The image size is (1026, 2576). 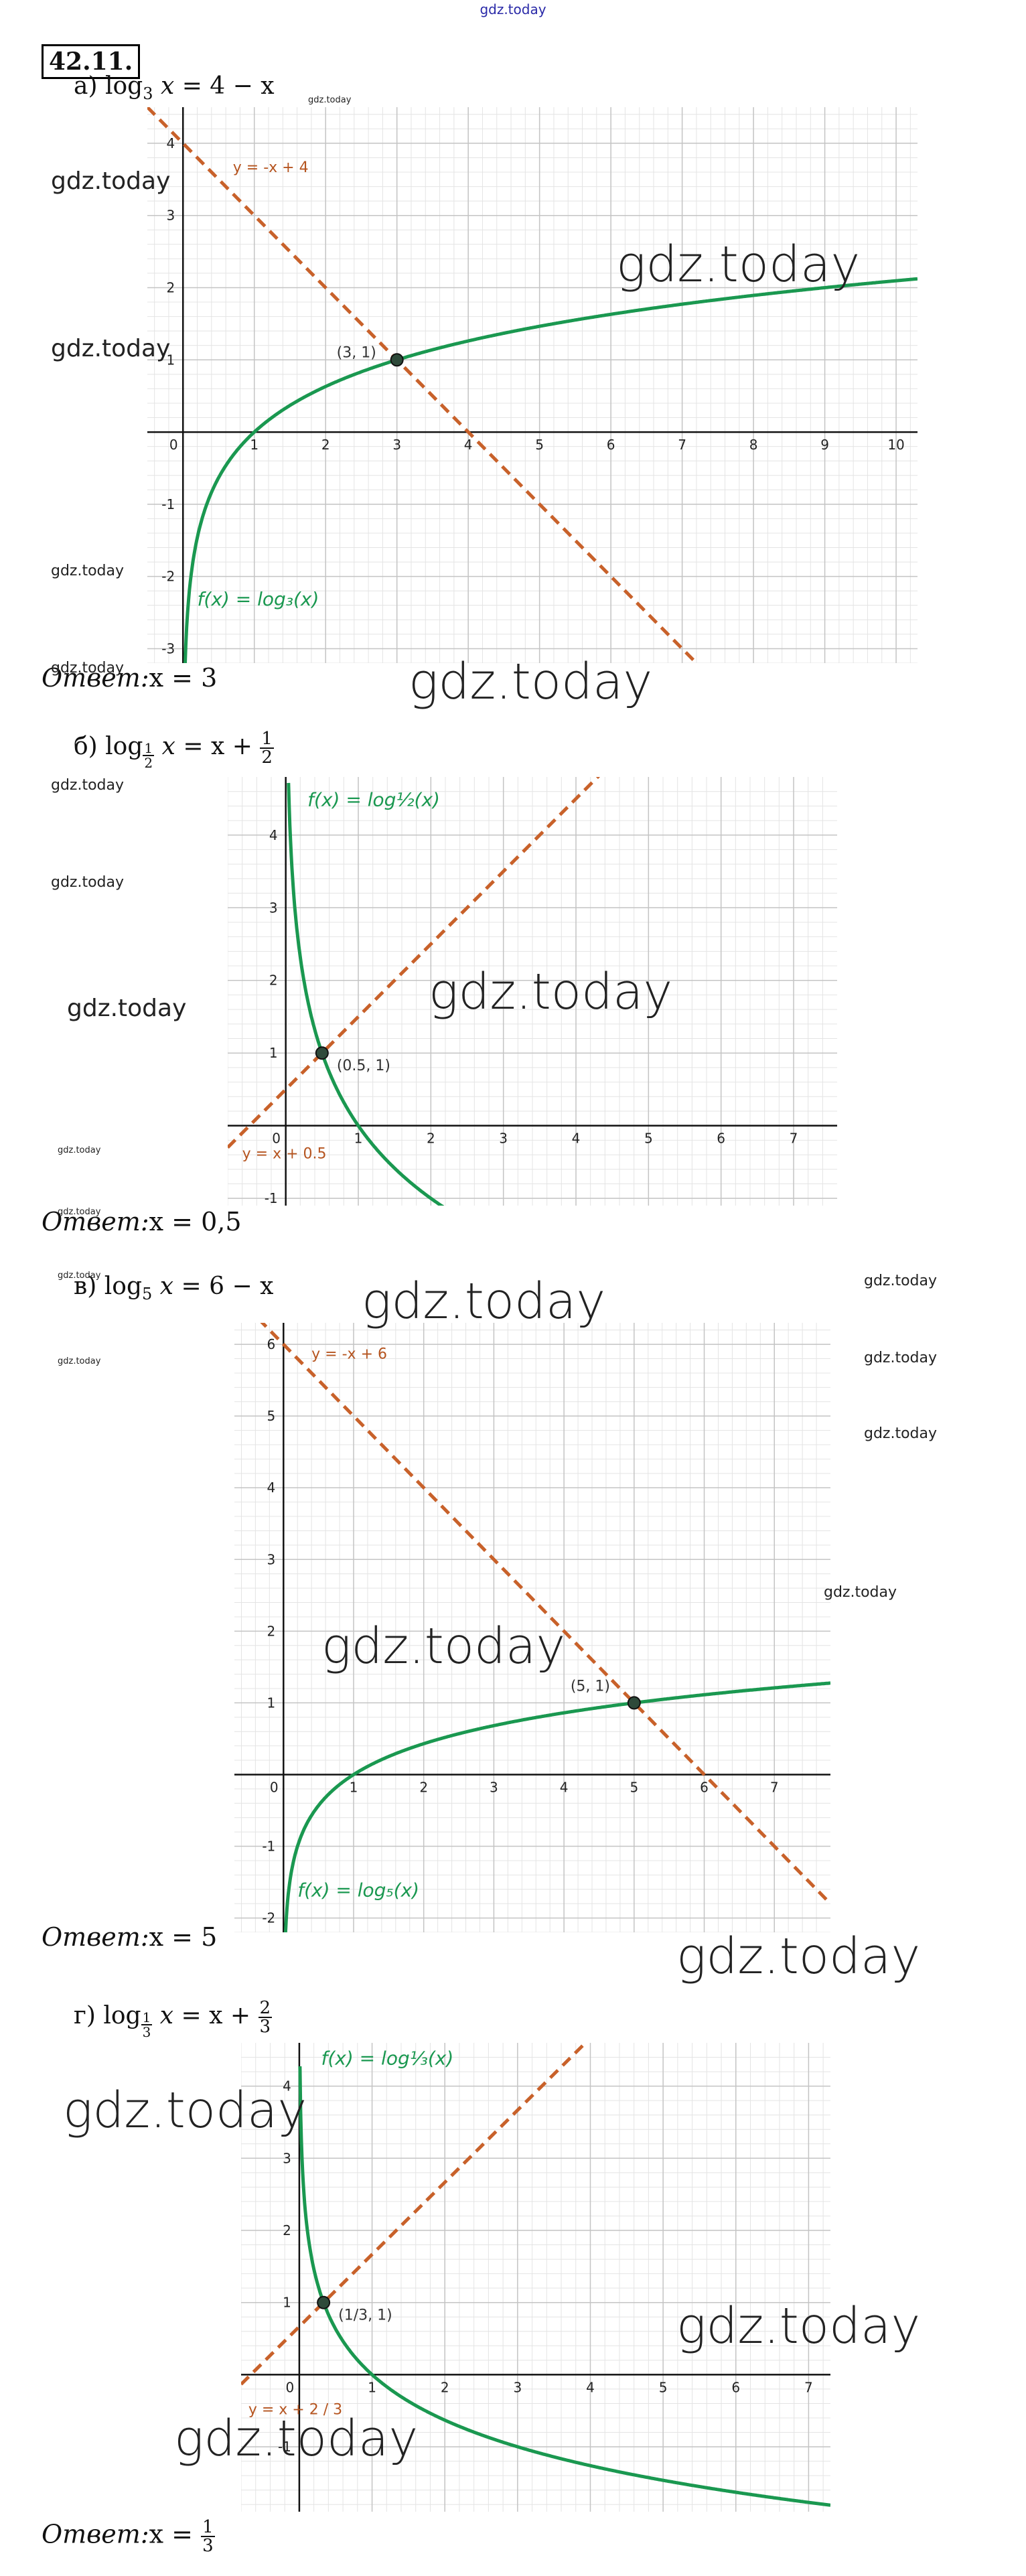 What do you see at coordinates (227, 1286) in the screenshot?
I see `equation-rhs: = 6 − x` at bounding box center [227, 1286].